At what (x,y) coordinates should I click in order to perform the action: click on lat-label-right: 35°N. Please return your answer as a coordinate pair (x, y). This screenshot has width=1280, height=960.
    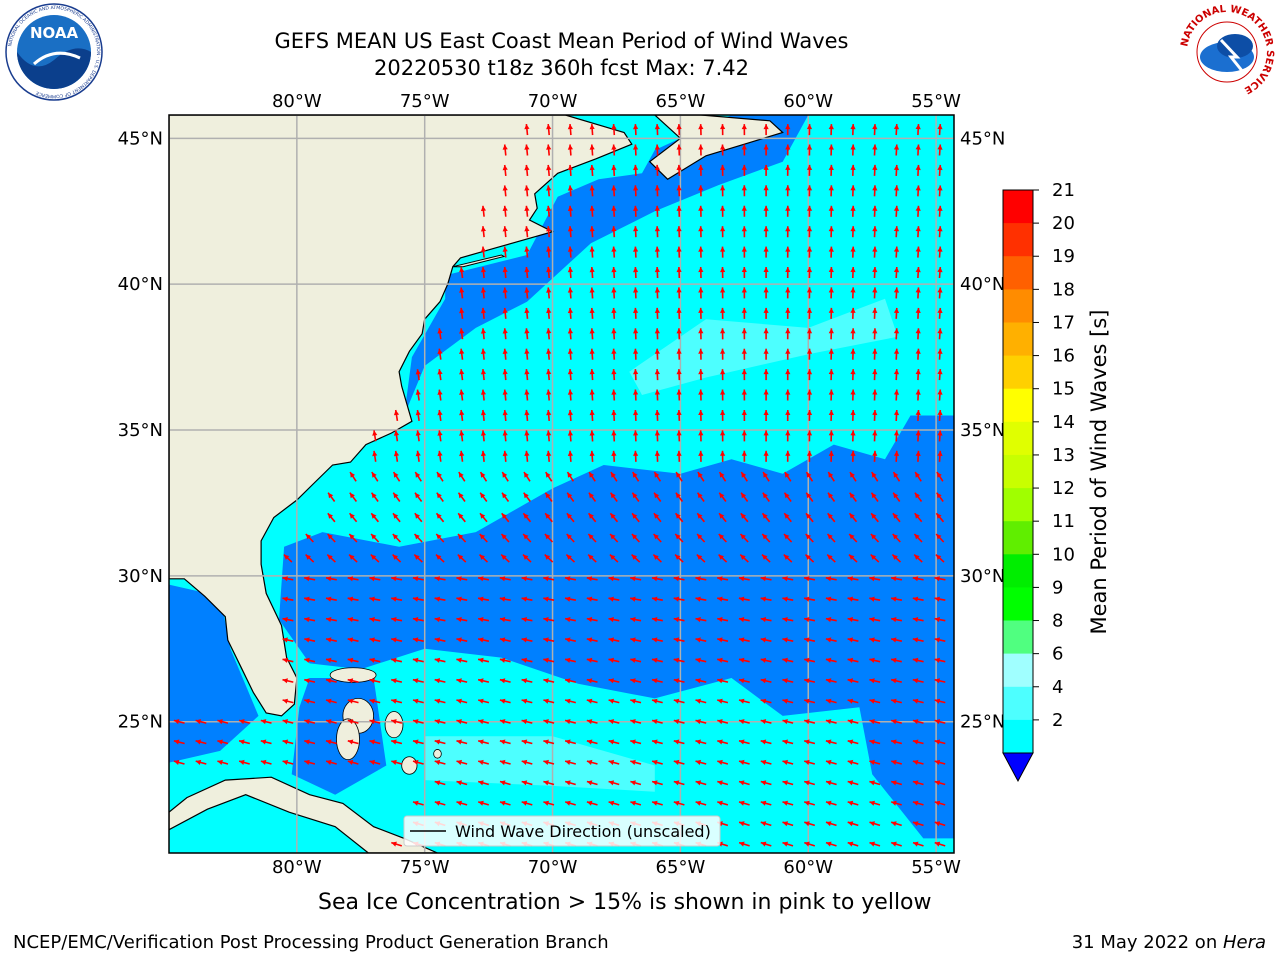
    Looking at the image, I should click on (982, 430).